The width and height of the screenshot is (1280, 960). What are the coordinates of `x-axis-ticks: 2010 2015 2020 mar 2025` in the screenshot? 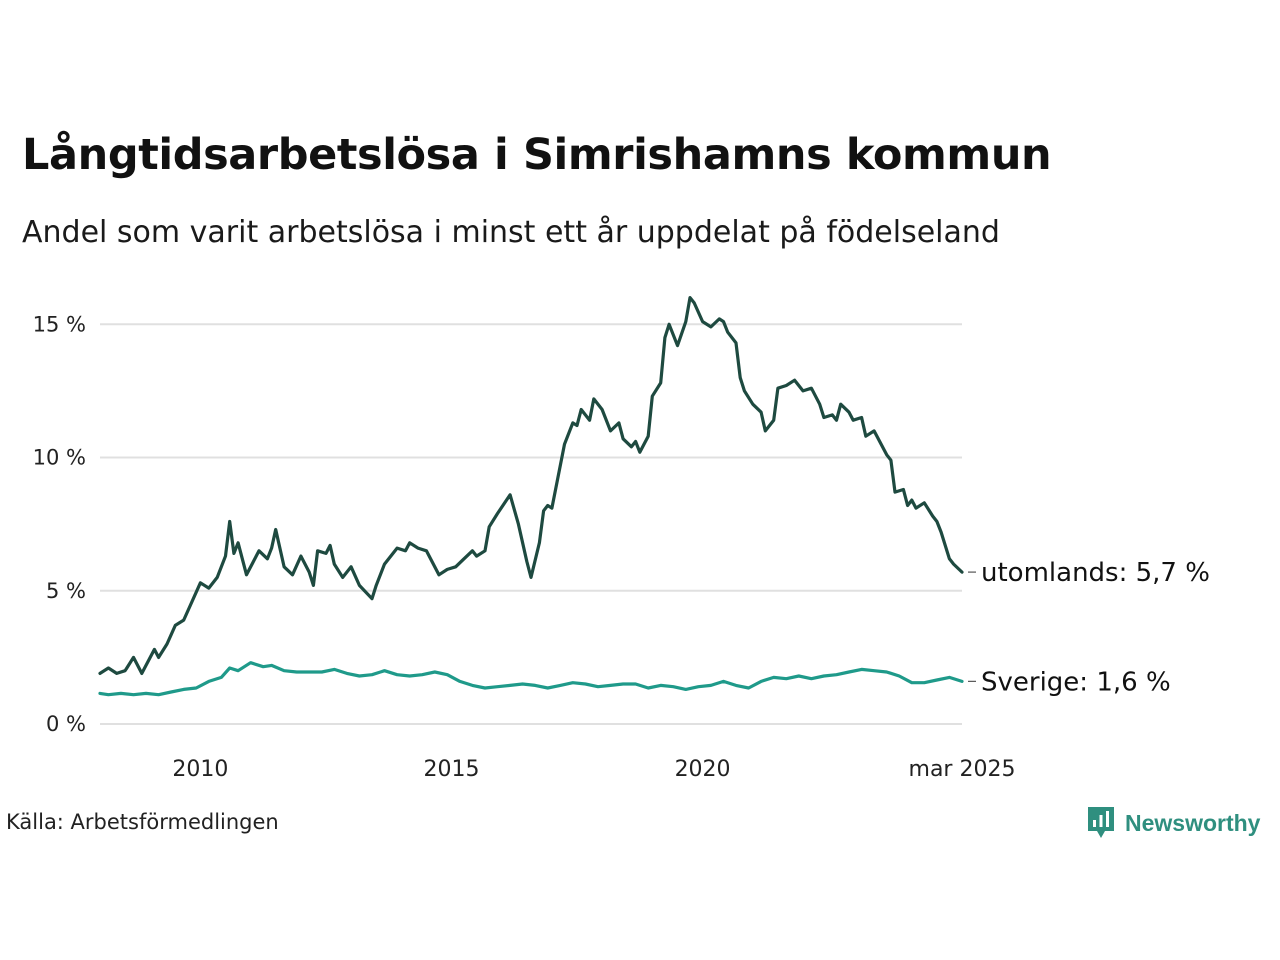 It's located at (593, 769).